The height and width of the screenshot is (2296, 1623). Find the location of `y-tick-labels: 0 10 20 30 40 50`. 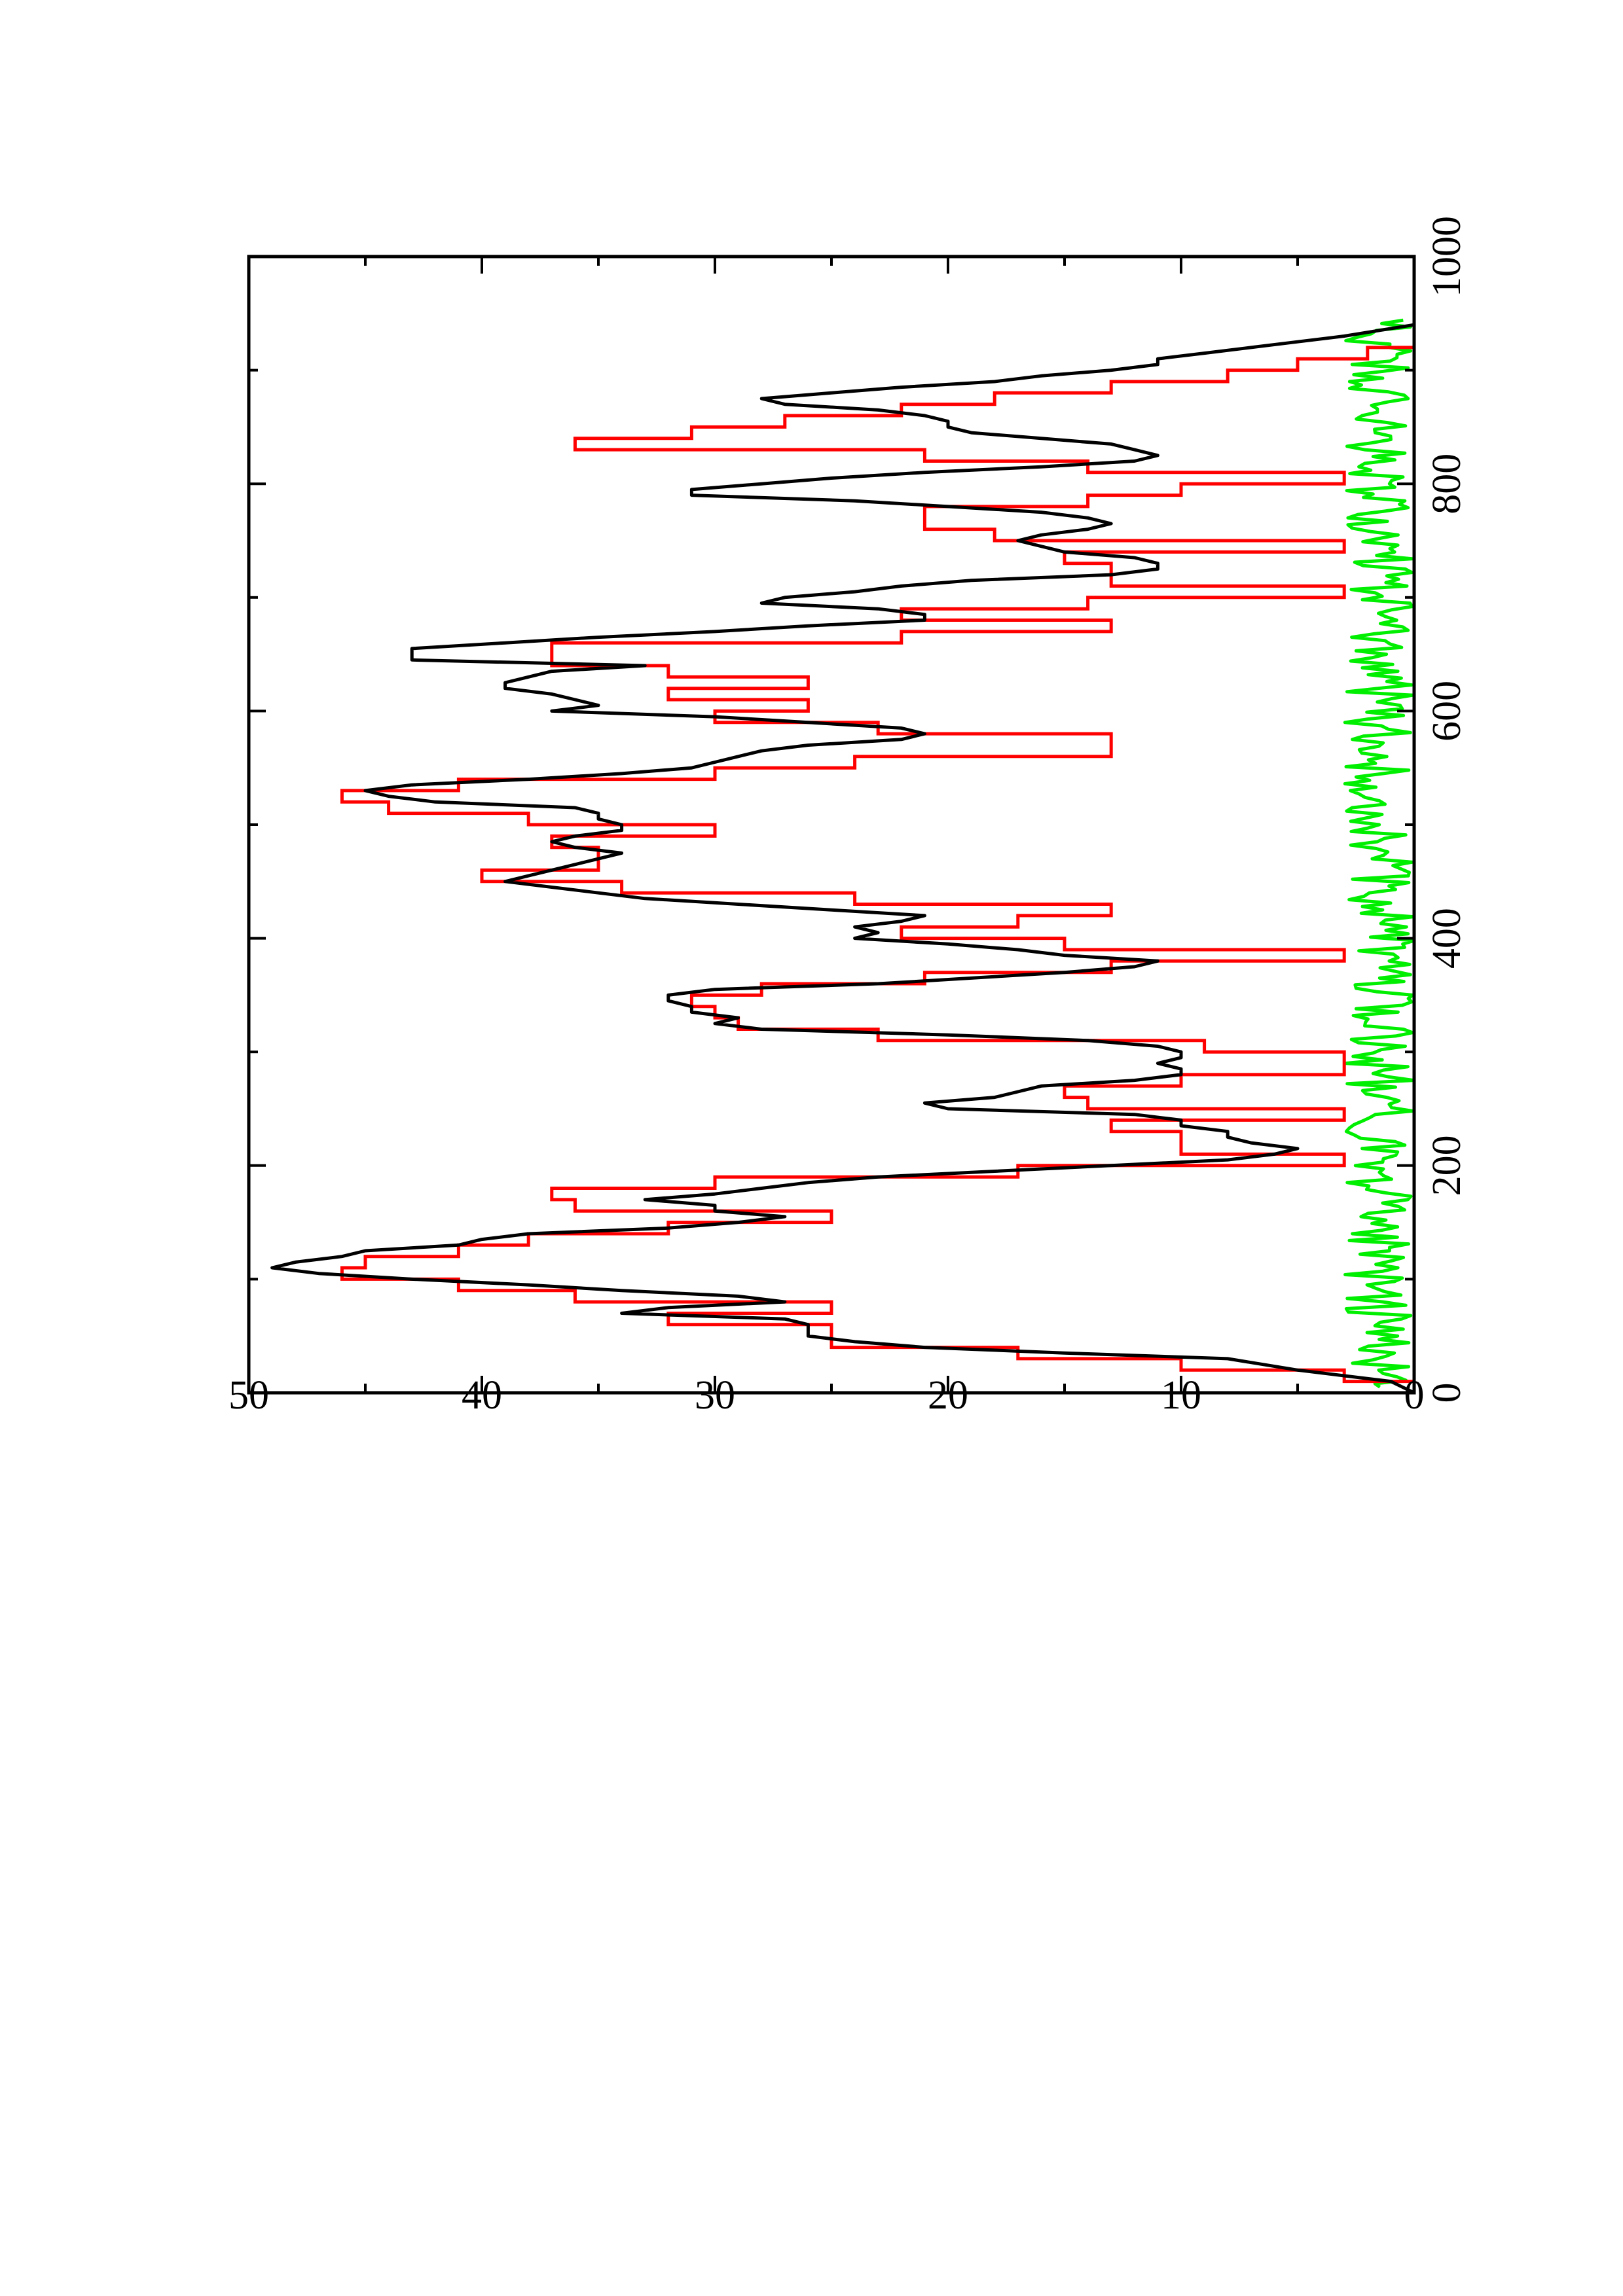

y-tick-labels: 0 10 20 30 40 50 is located at coordinates (826, 1395).